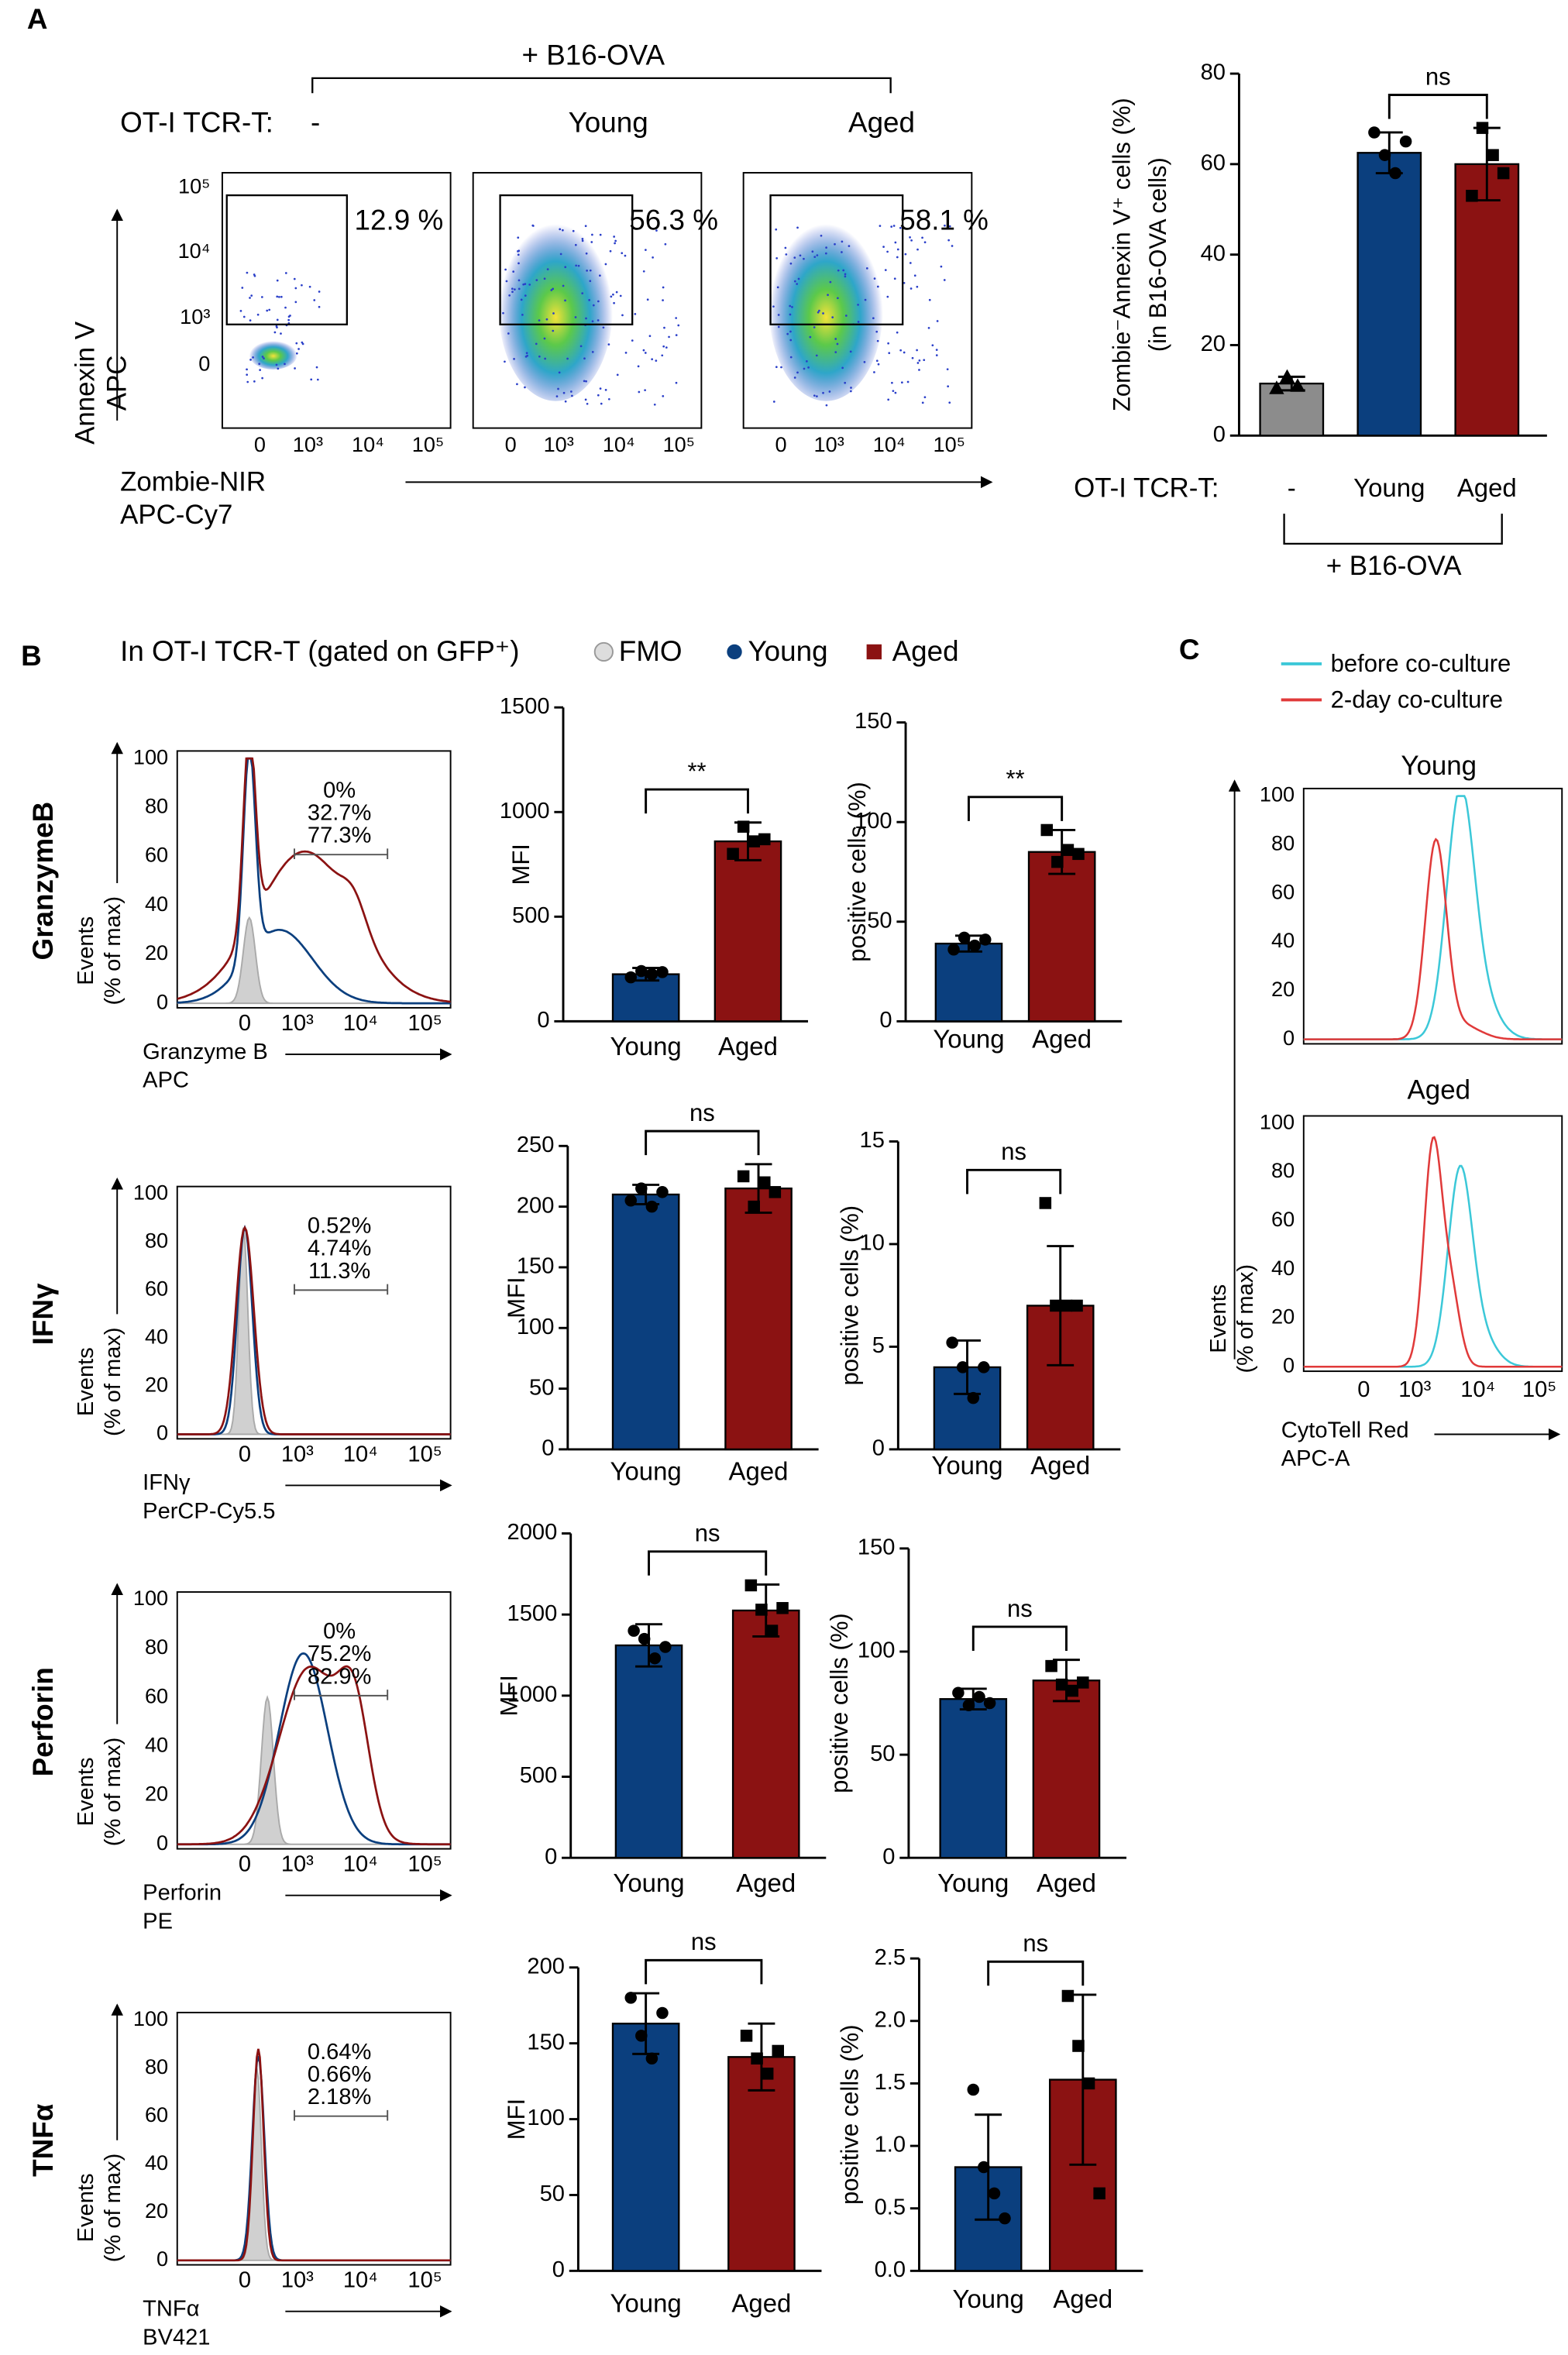  What do you see at coordinates (1292, 409) in the screenshot?
I see `bar` at bounding box center [1292, 409].